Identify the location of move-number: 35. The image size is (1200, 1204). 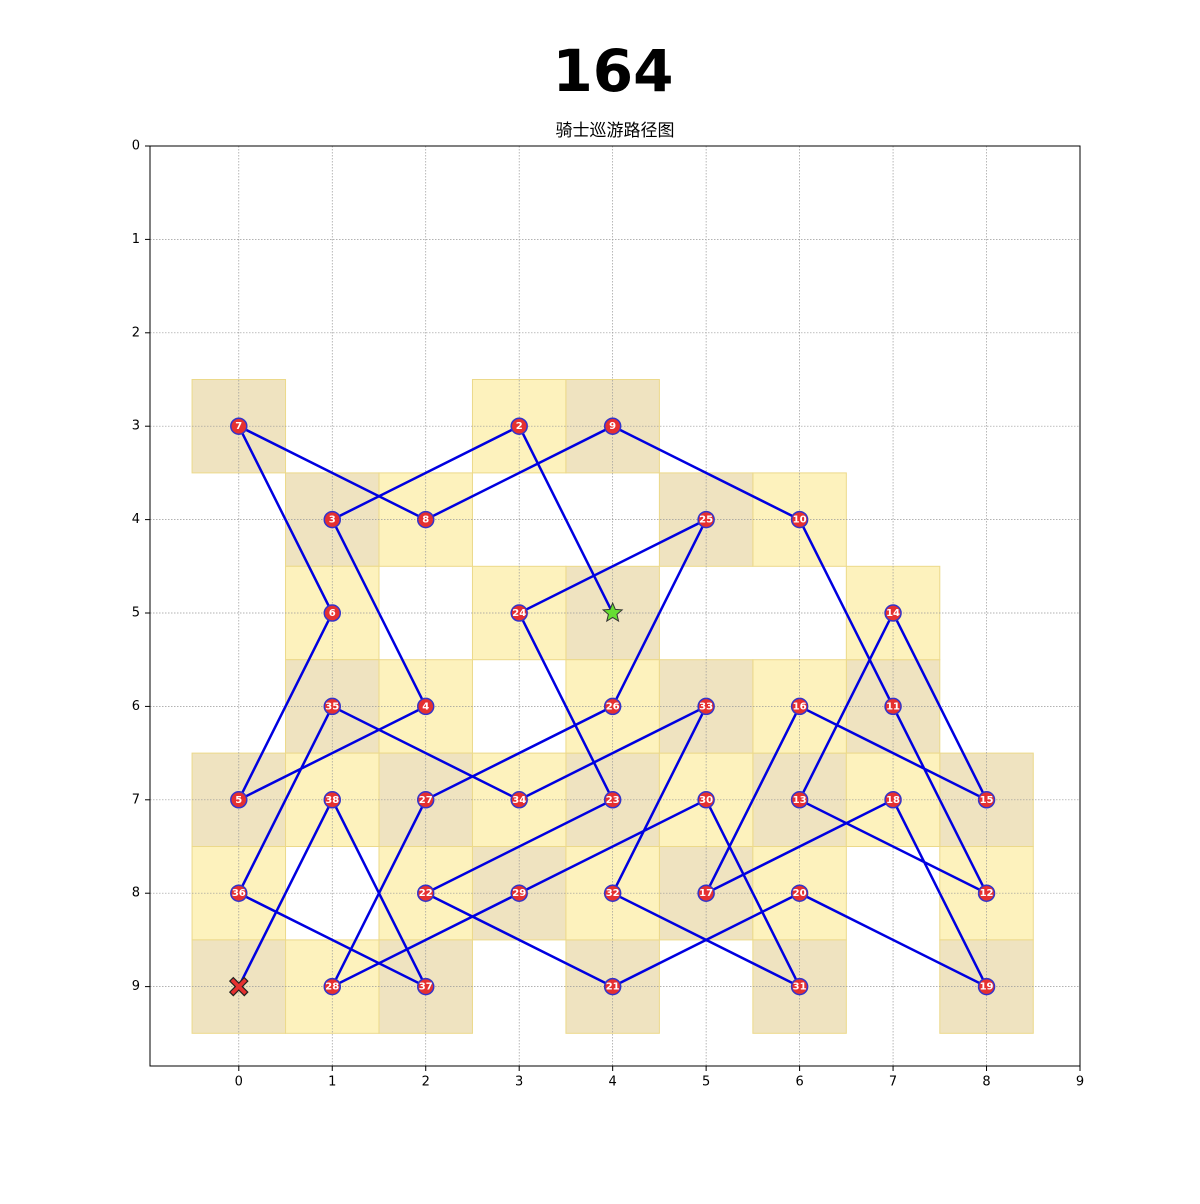
(332, 706).